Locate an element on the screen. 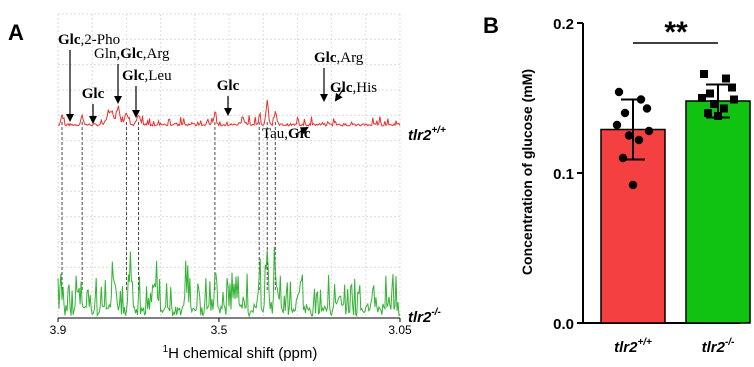 Image resolution: width=754 pixels, height=367 pixels. annotation-label: Glc,Leu is located at coordinates (147, 76).